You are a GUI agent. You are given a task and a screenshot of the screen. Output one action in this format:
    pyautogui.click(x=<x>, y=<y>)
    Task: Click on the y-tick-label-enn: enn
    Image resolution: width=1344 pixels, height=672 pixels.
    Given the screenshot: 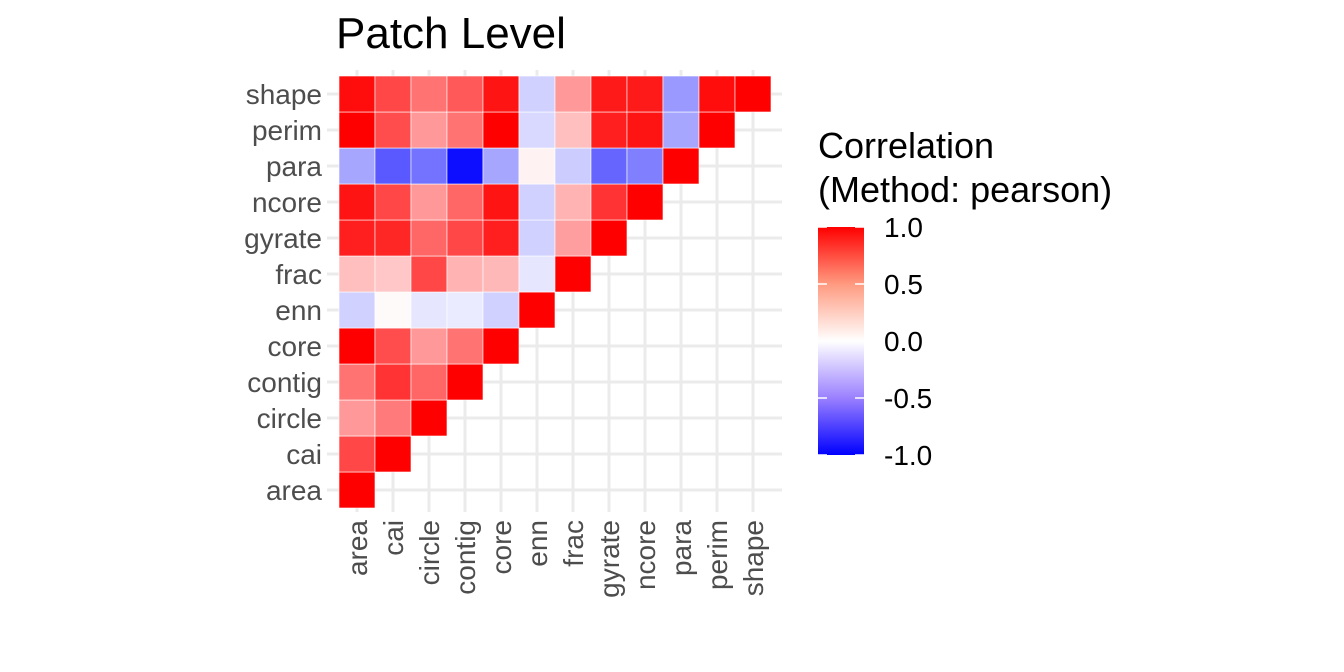 What is the action you would take?
    pyautogui.click(x=298, y=310)
    